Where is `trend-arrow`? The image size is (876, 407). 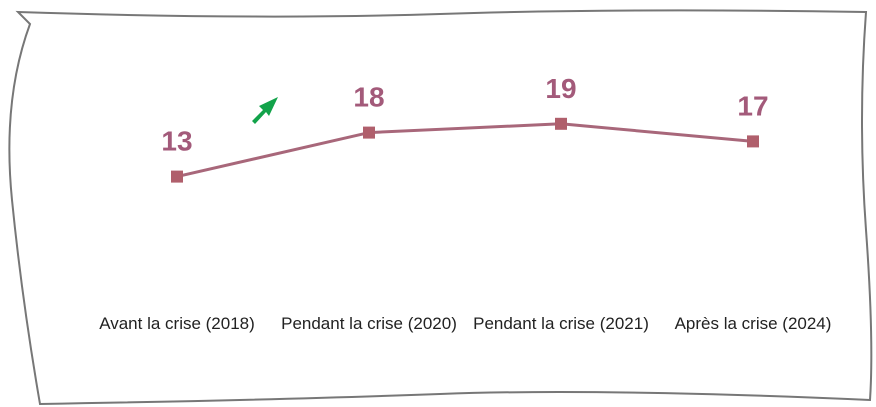
trend-arrow is located at coordinates (265, 110).